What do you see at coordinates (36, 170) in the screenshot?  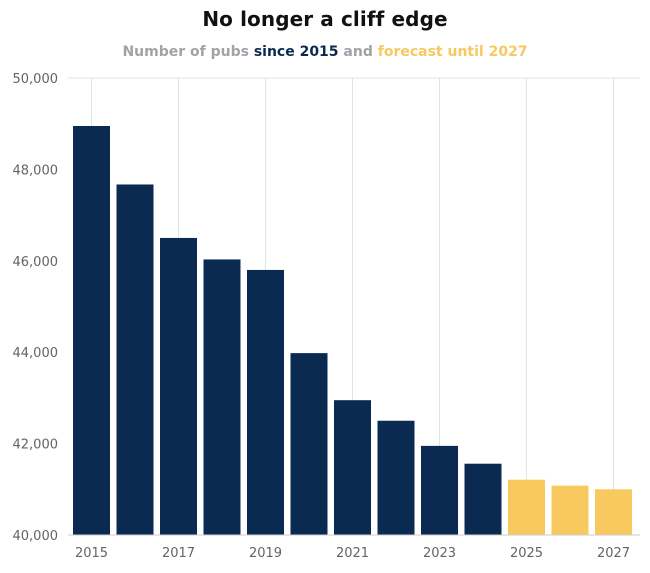 I see `y-tick-label-48000: 48,000` at bounding box center [36, 170].